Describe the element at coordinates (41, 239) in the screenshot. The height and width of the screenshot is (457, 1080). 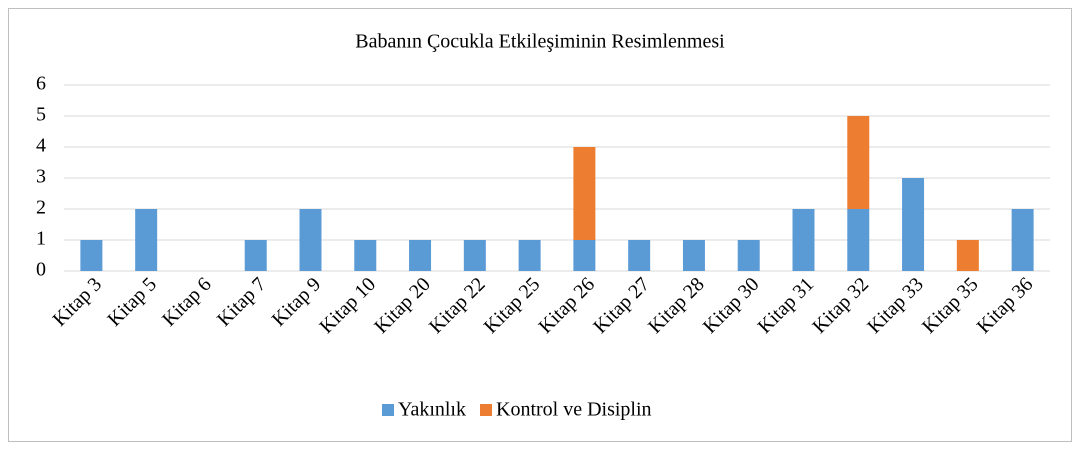
I see `y-tick-label: 1` at that location.